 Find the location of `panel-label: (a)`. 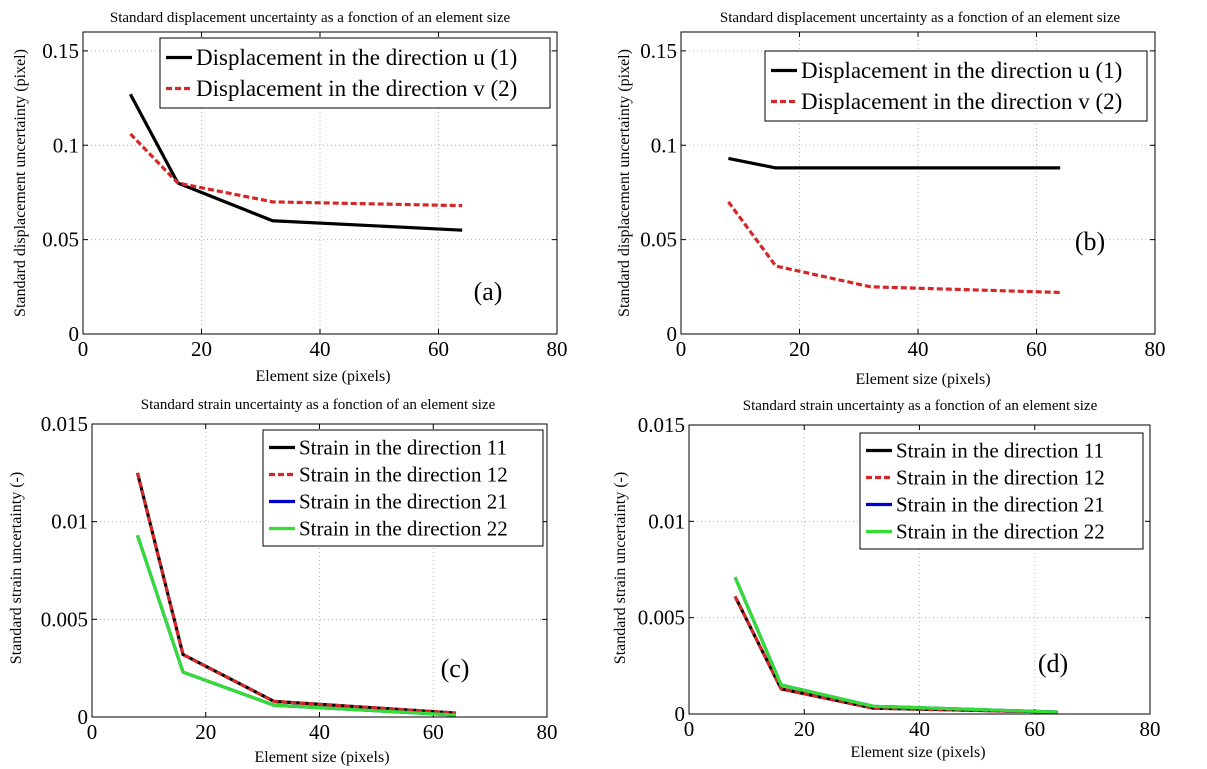

panel-label: (a) is located at coordinates (488, 291).